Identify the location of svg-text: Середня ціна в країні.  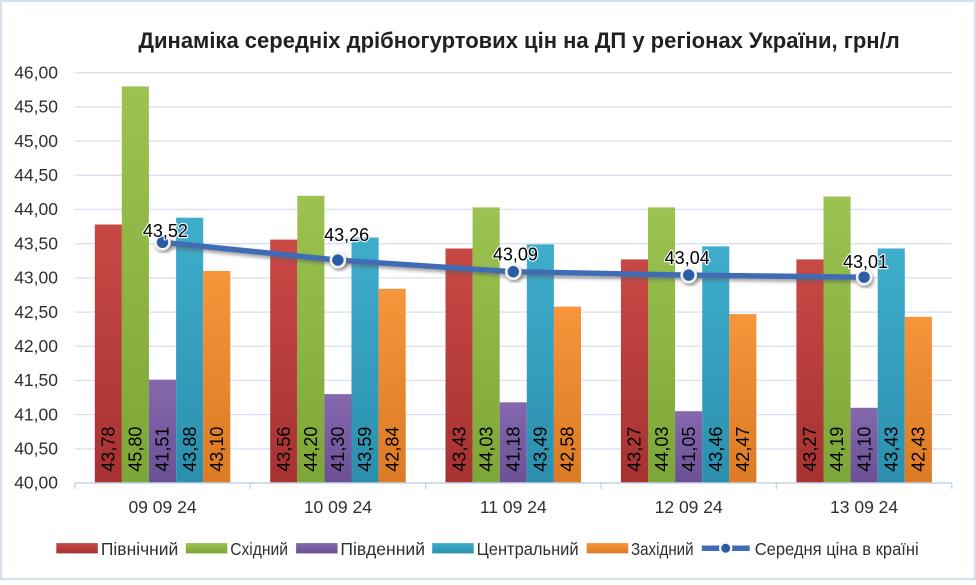
(837, 549).